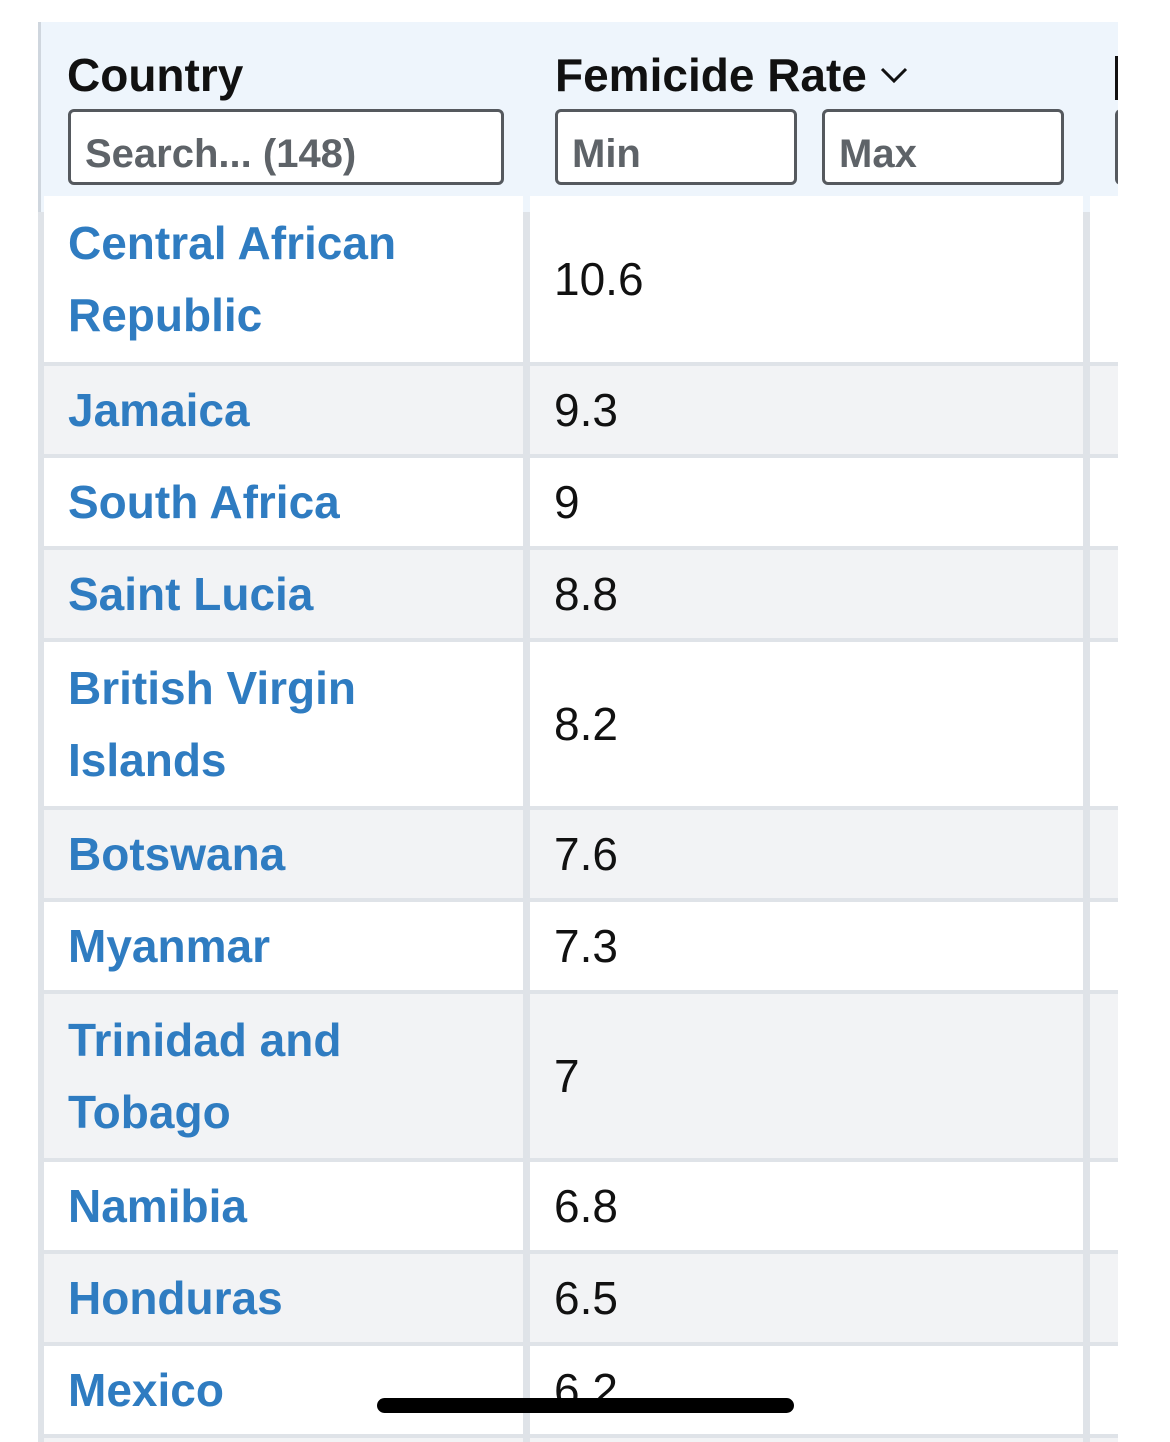 This screenshot has height=1442, width=1170. I want to click on country-cell: Central African Republic, so click(283, 279).